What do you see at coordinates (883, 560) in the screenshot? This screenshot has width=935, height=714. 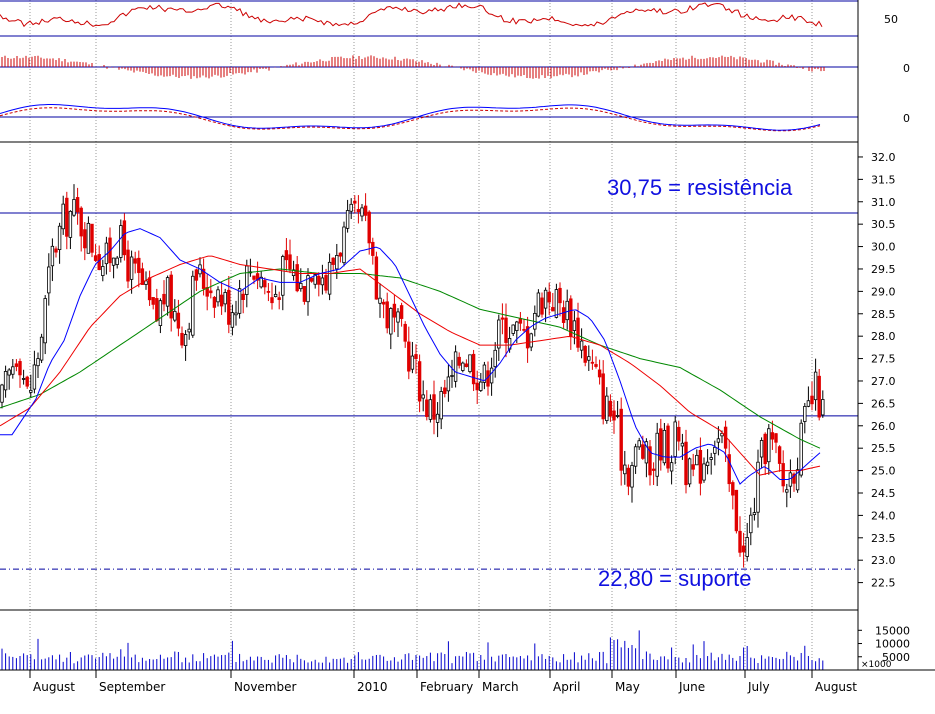 I see `price-tick-label: 23.0` at bounding box center [883, 560].